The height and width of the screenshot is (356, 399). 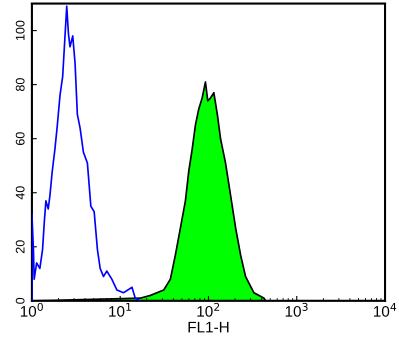 What do you see at coordinates (20, 138) in the screenshot?
I see `y-tick-label: 60` at bounding box center [20, 138].